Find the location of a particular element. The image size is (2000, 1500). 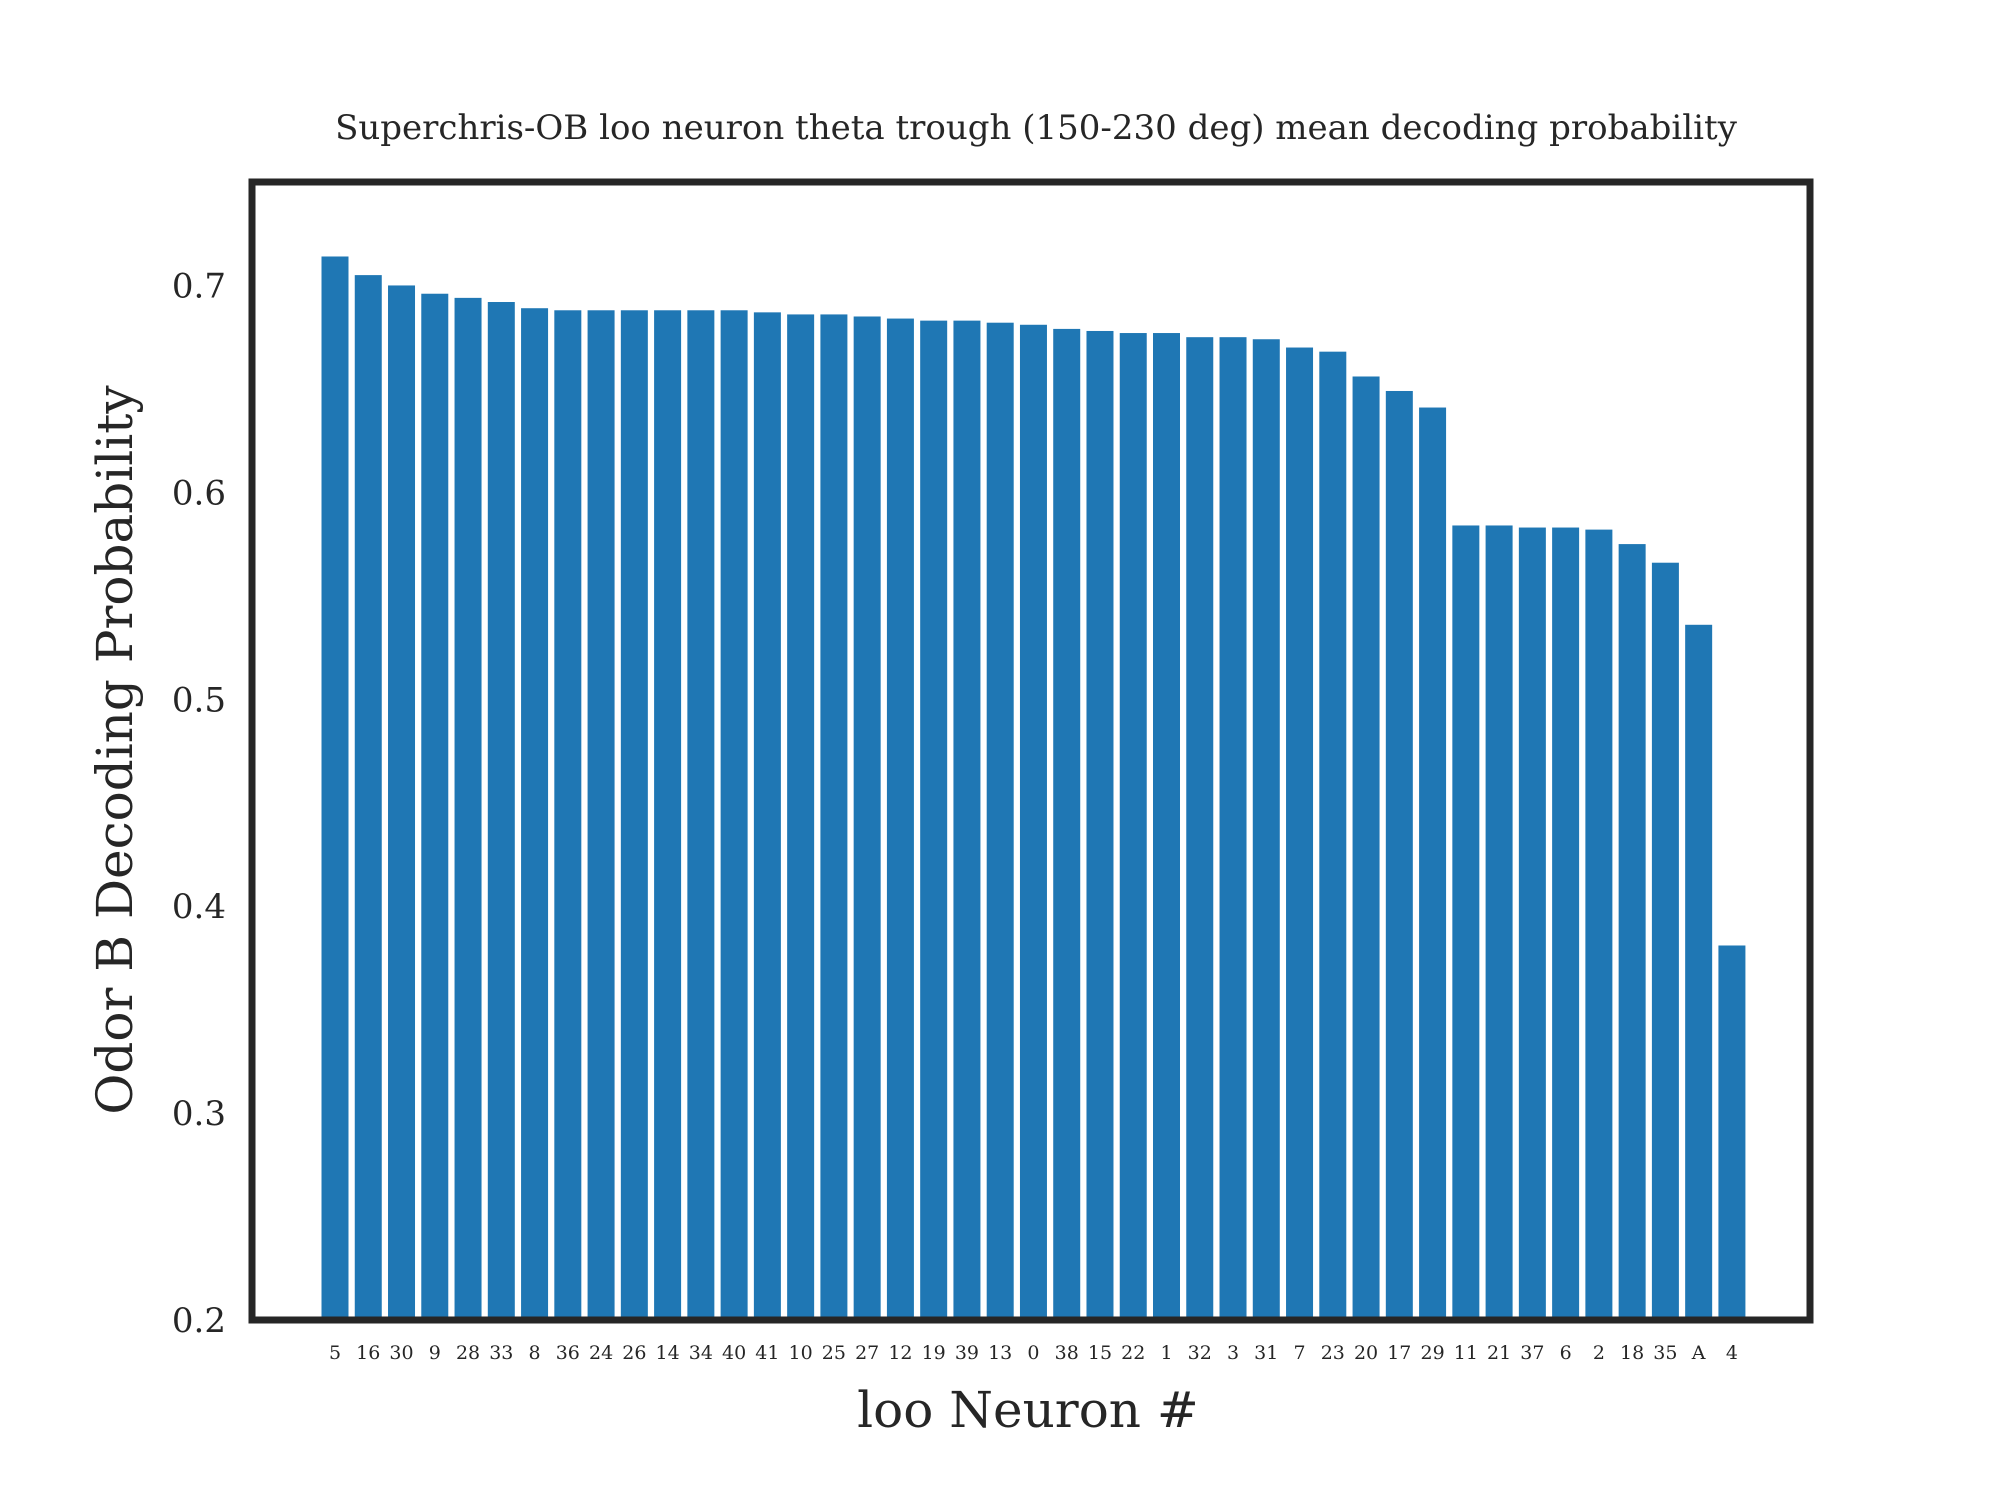

x-tick-label: 22 is located at coordinates (1133, 1353).